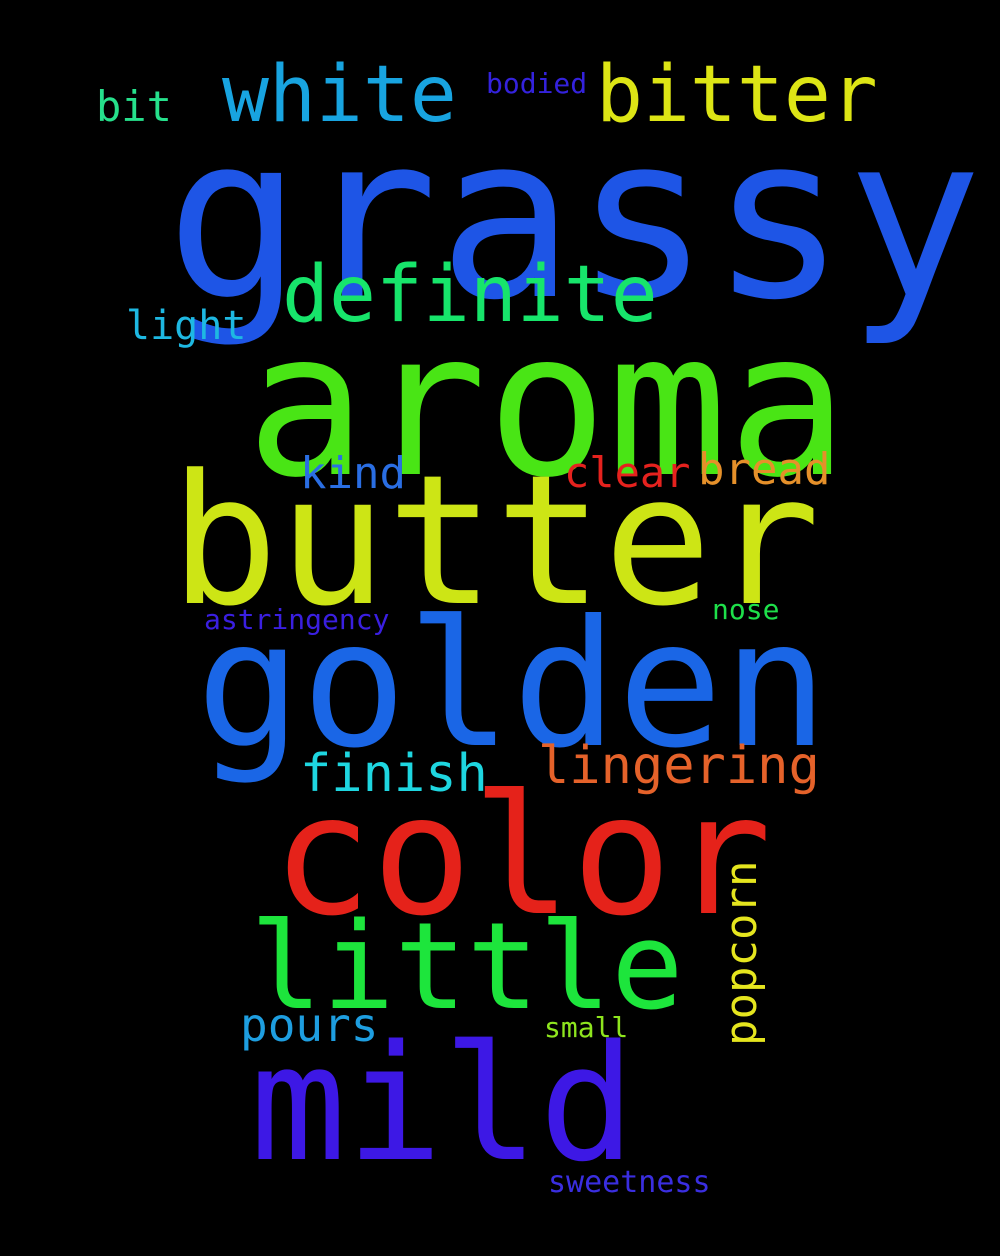 This screenshot has height=1256, width=1000. Describe the element at coordinates (586, 1027) in the screenshot. I see `word-small: small` at that location.